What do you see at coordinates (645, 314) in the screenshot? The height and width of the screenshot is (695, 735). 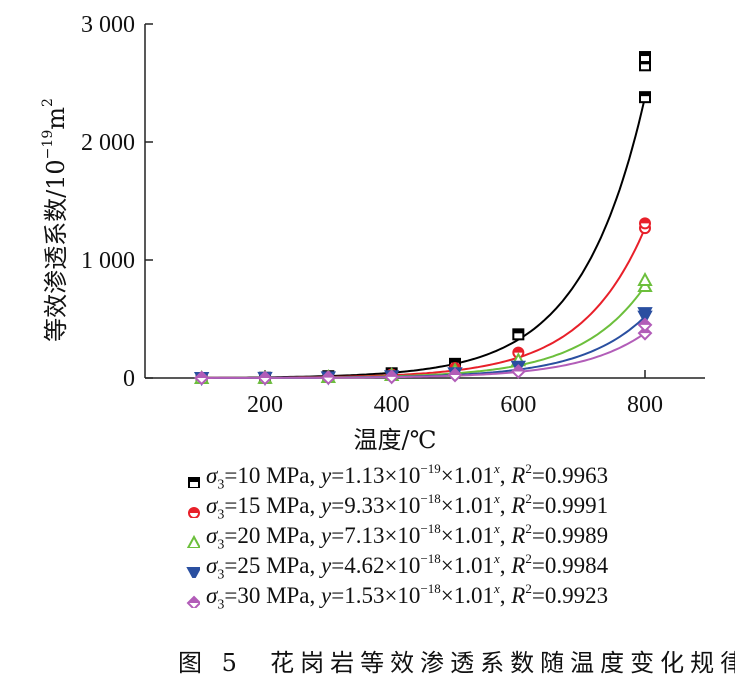 I see `marker-s3-extra0` at bounding box center [645, 314].